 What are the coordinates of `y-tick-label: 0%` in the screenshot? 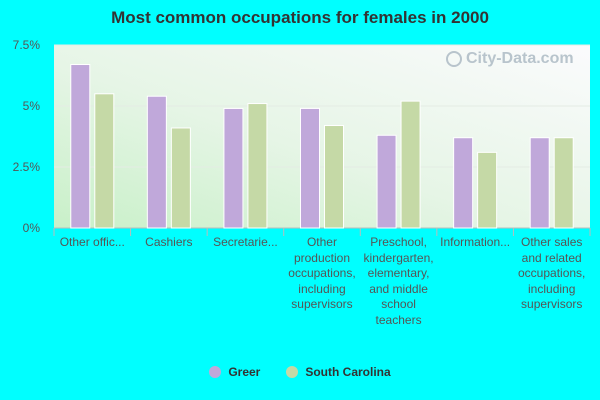 It's located at (32, 228).